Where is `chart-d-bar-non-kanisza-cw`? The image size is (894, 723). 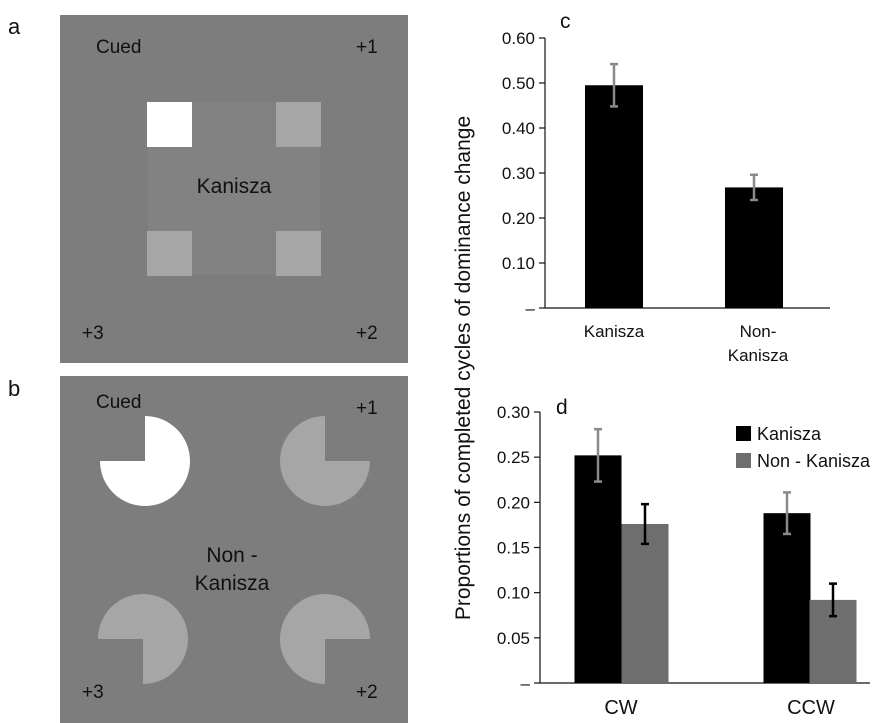 chart-d-bar-non-kanisza-cw is located at coordinates (645, 603).